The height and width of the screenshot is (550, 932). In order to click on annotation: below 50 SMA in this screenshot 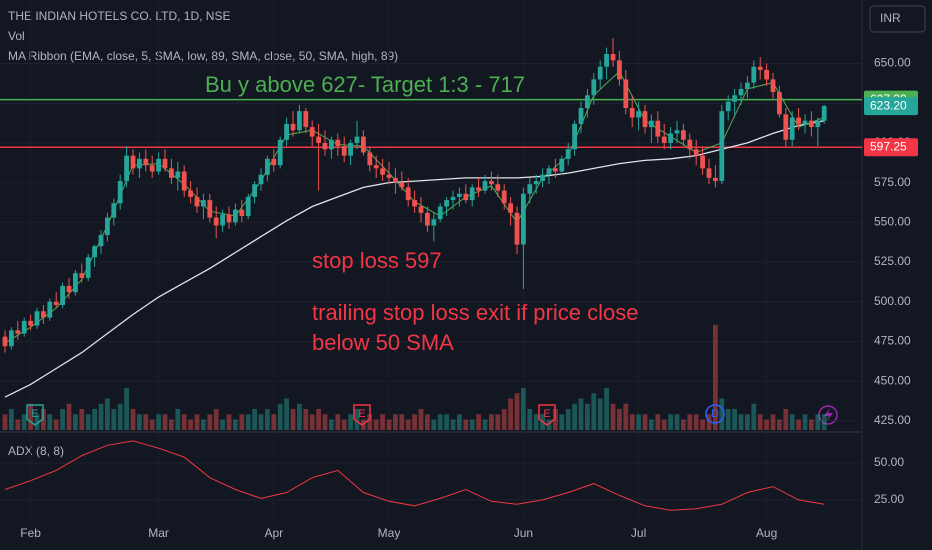, I will do `click(383, 342)`.